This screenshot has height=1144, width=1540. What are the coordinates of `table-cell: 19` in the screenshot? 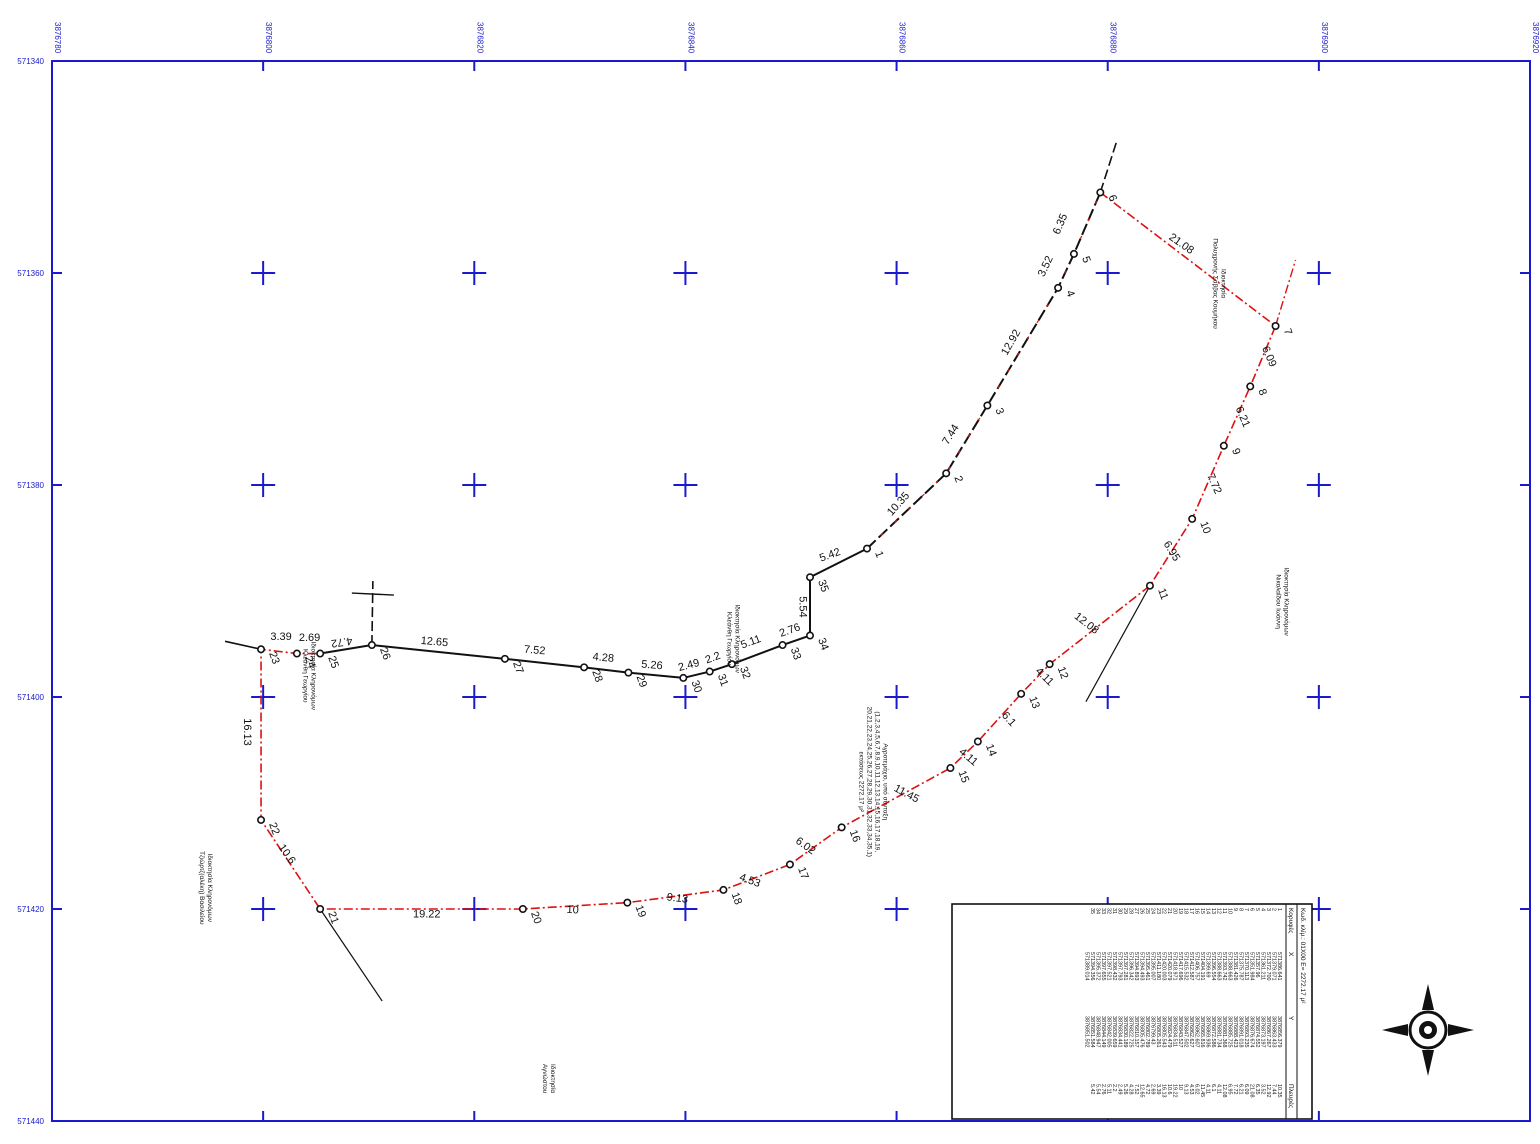 It's located at (1180, 911).